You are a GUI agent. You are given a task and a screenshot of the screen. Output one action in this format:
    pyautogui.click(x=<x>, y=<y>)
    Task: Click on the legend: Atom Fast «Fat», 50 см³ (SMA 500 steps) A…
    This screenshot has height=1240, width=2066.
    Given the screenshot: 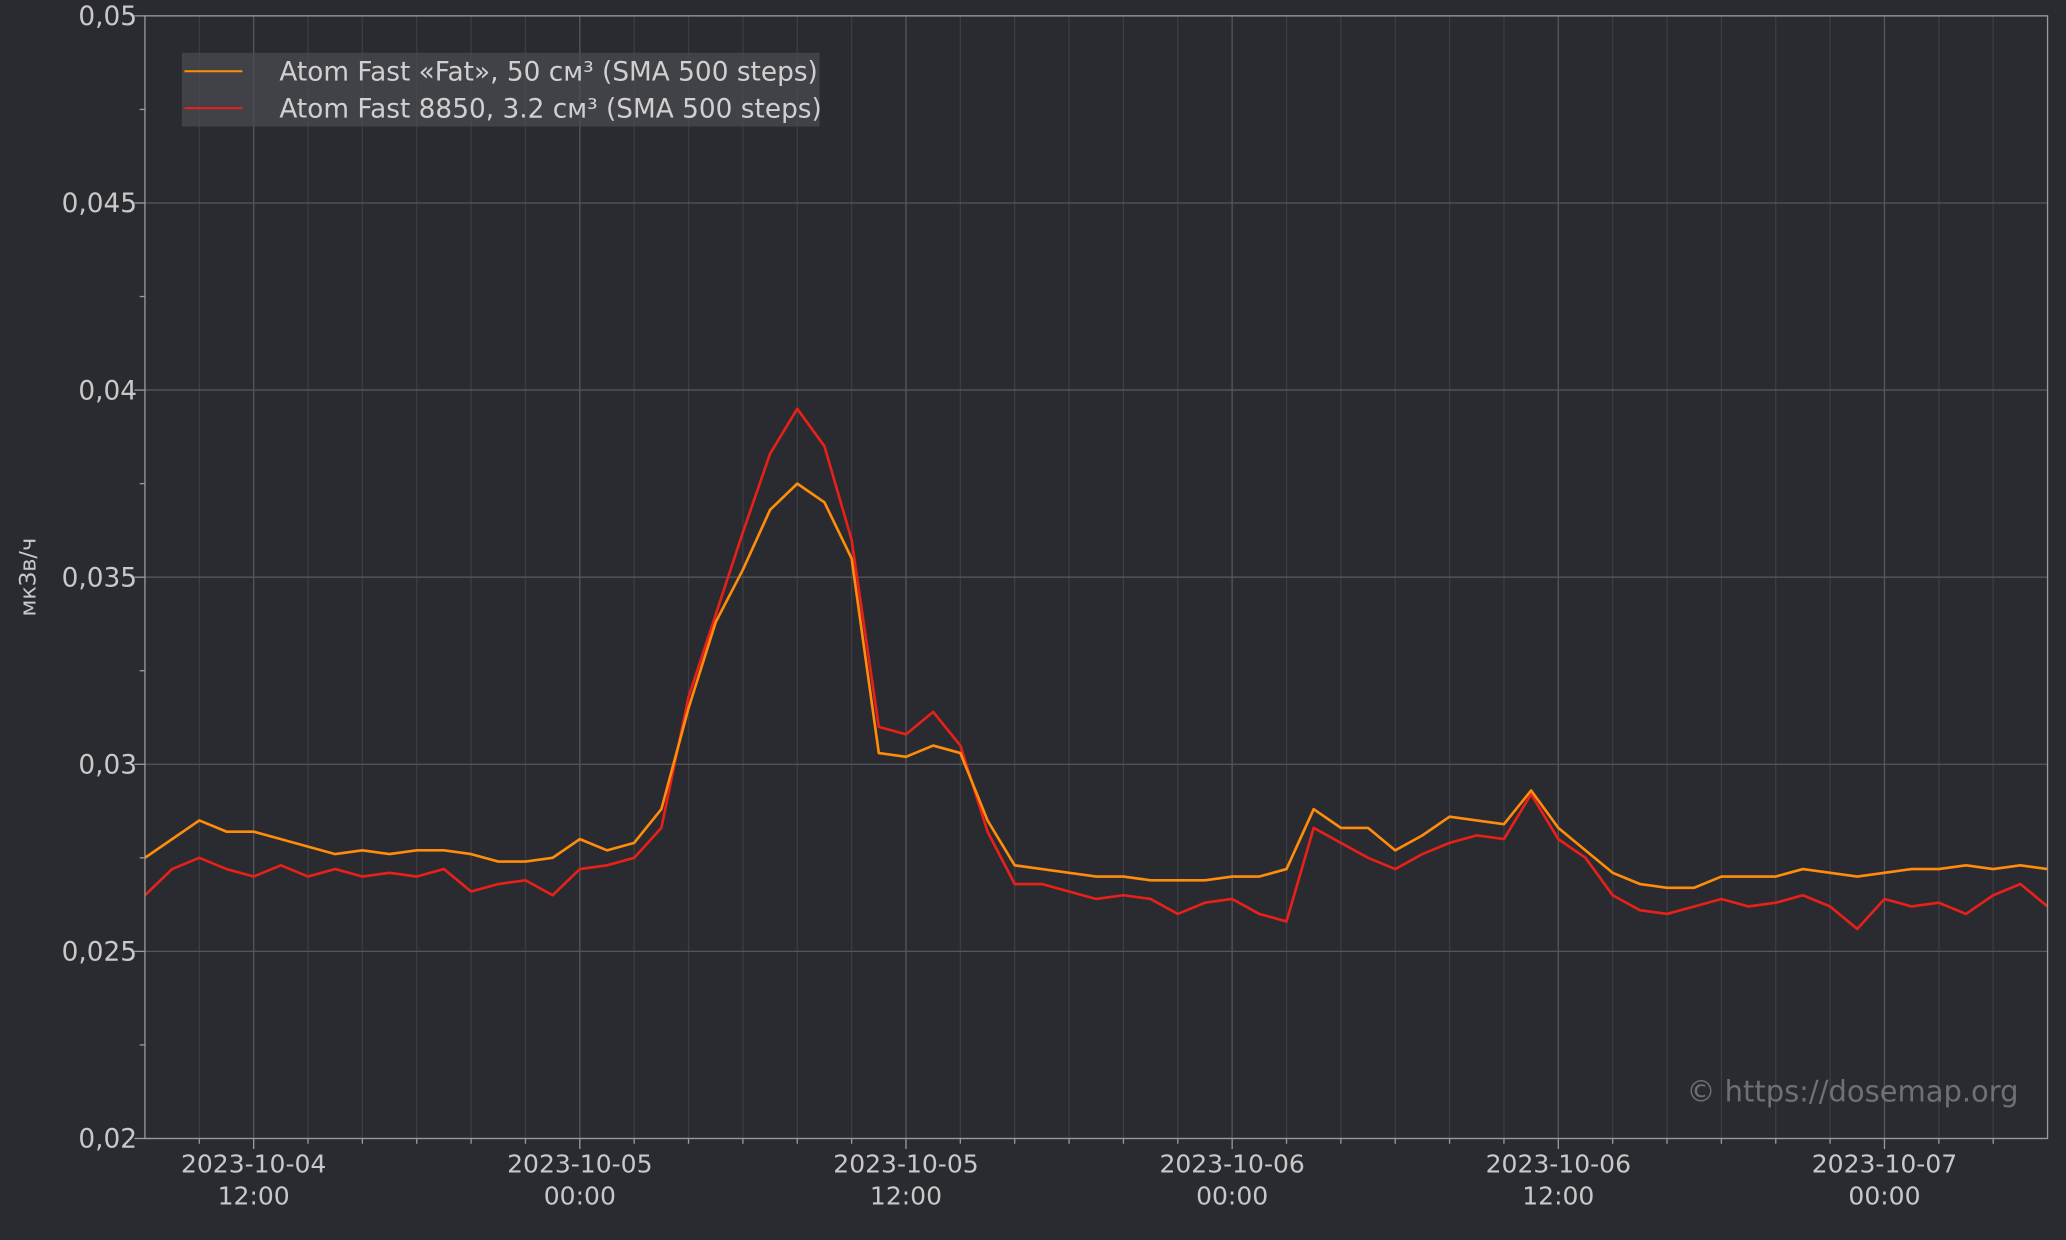 What is the action you would take?
    pyautogui.click(x=501, y=89)
    